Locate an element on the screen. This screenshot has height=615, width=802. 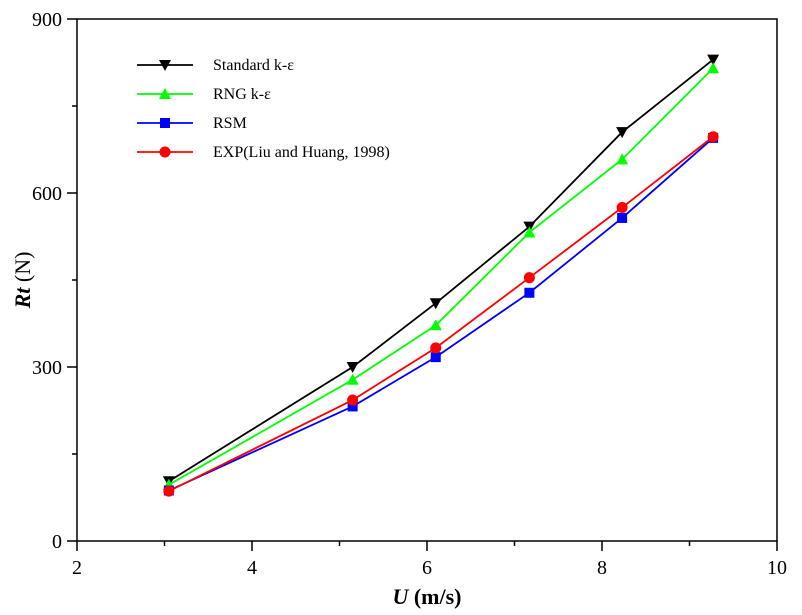
x-tick-label: 10 is located at coordinates (777, 568).